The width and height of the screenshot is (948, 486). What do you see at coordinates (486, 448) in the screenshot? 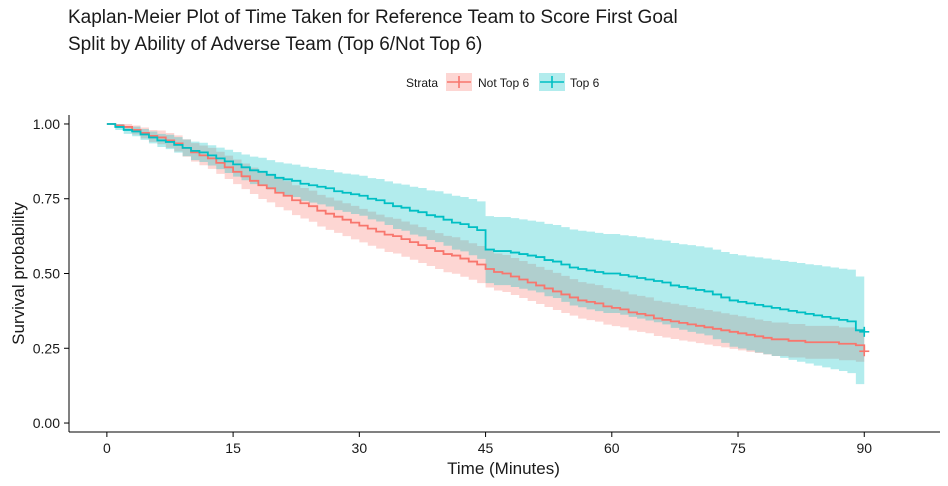
I see `x-tick-label: 45` at bounding box center [486, 448].